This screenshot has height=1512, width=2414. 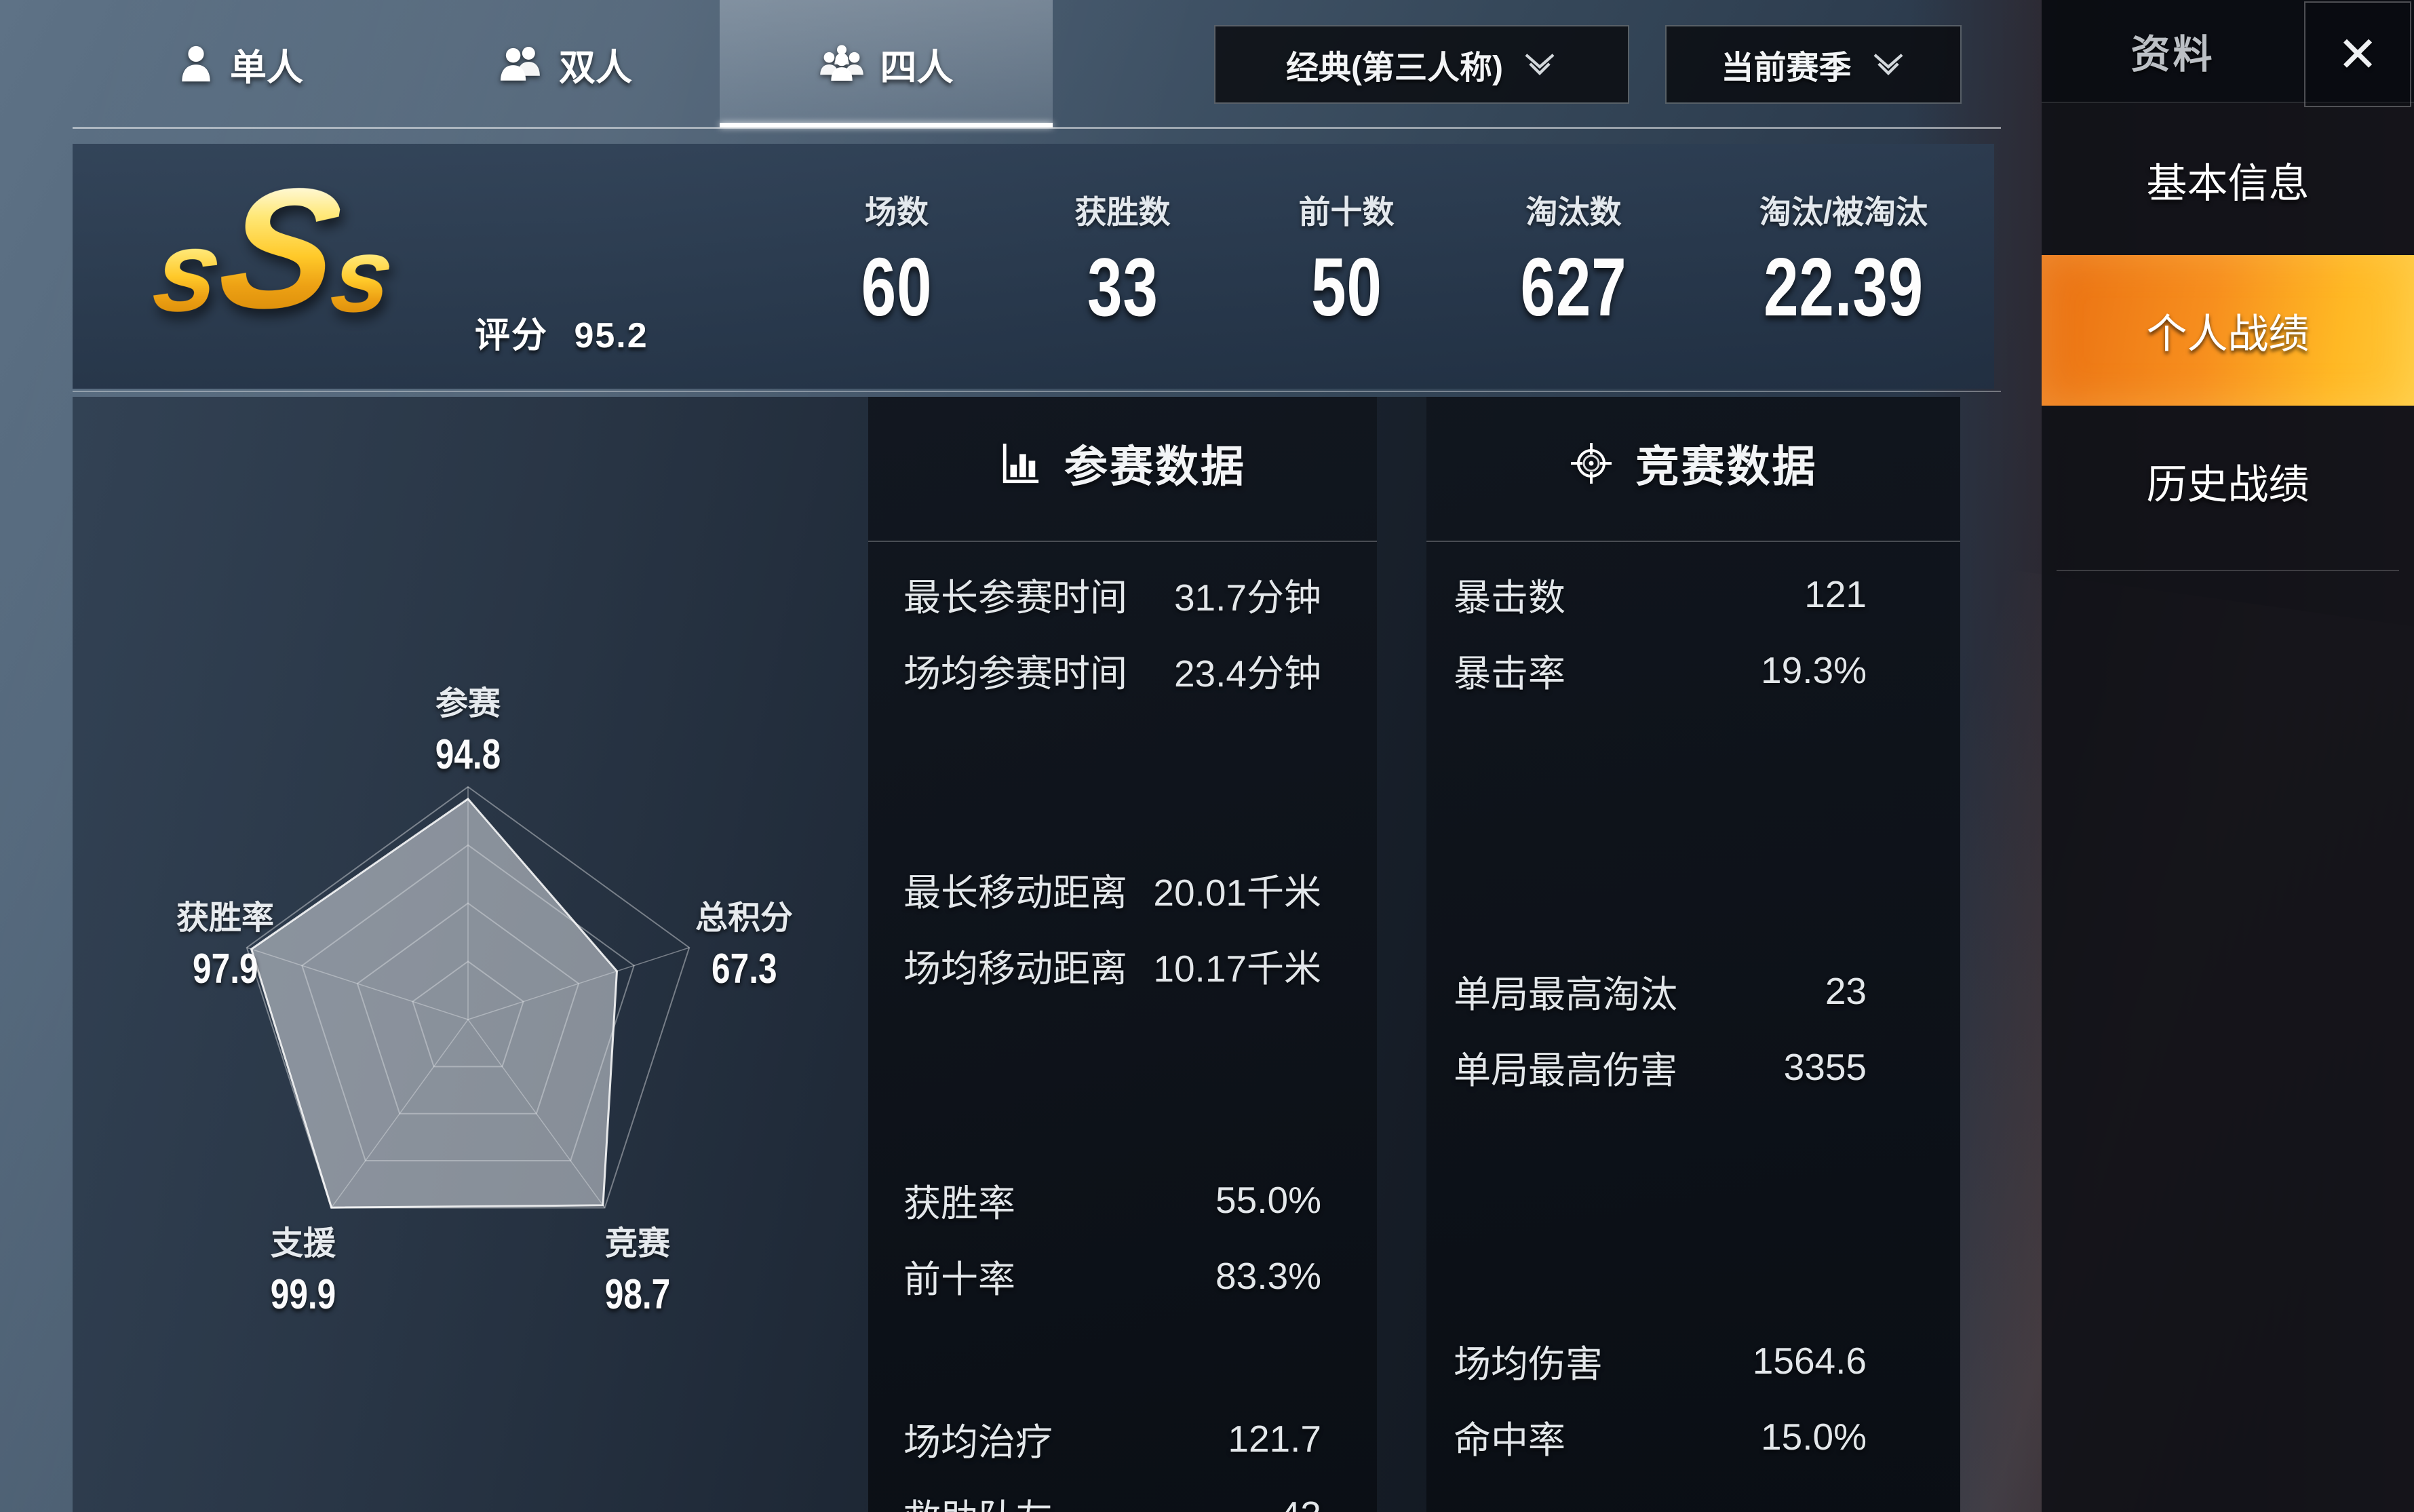 I want to click on tab-squad: 四人, so click(x=886, y=64).